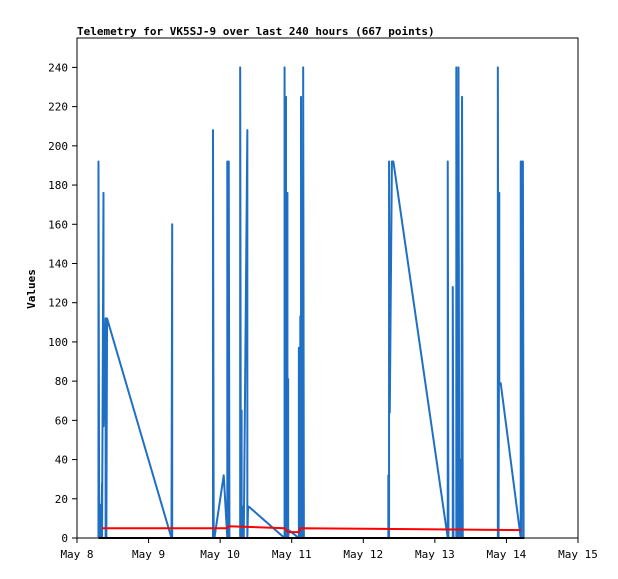 This screenshot has width=618, height=579. I want to click on x-tick-label: May 8, so click(76, 554).